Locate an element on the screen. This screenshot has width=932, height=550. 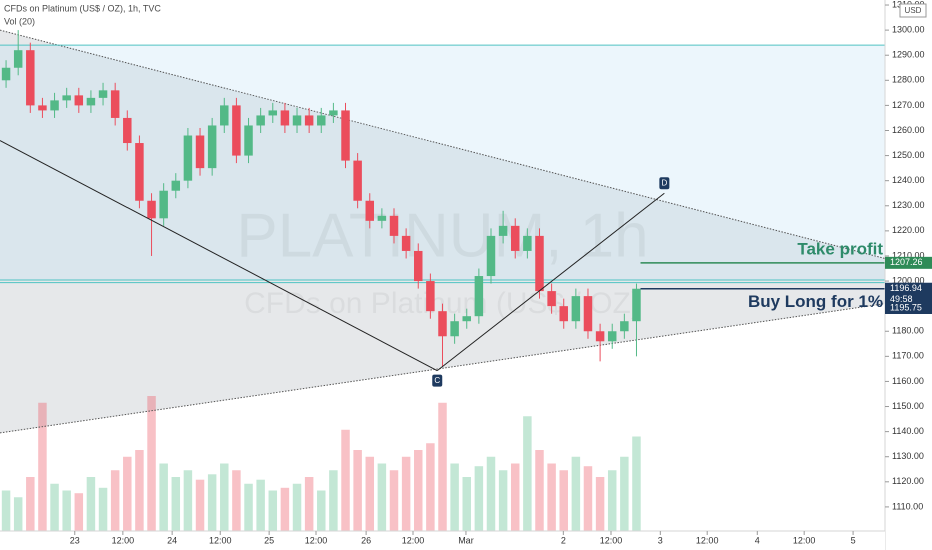
y-tick-label: 1260.00 is located at coordinates (908, 130).